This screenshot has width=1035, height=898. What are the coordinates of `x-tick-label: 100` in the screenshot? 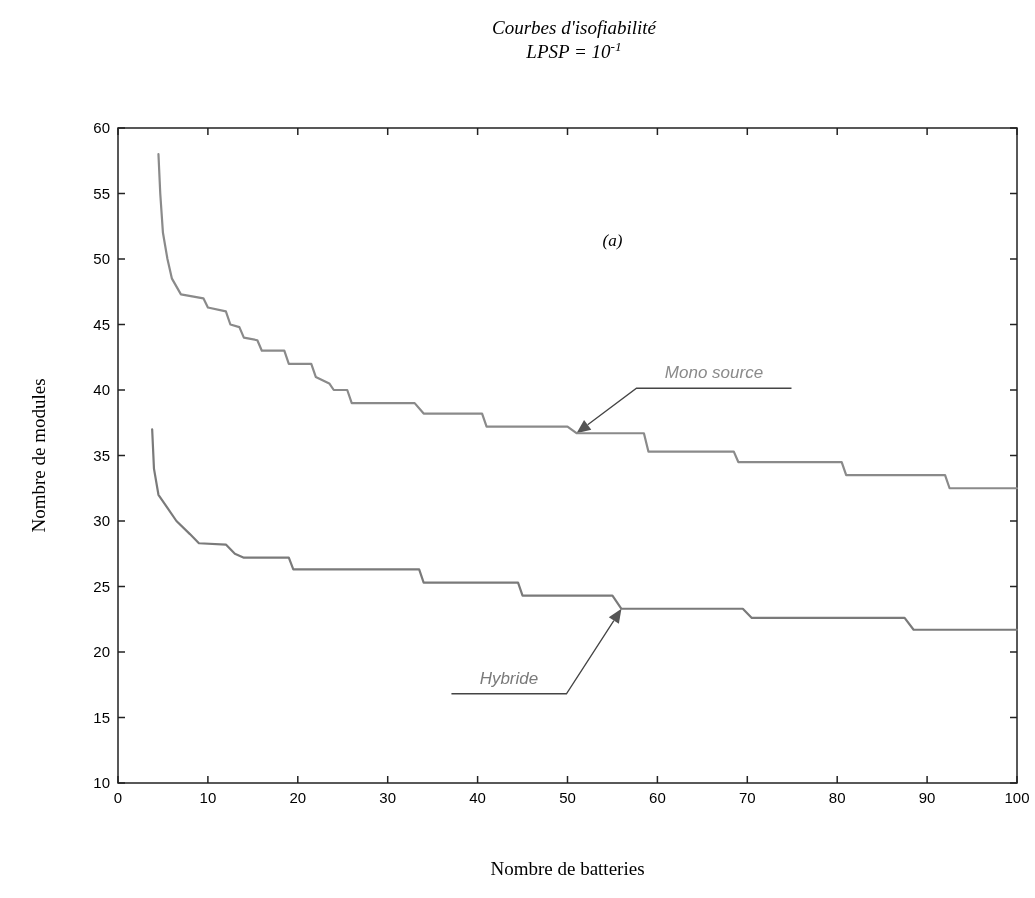 It's located at (1017, 797).